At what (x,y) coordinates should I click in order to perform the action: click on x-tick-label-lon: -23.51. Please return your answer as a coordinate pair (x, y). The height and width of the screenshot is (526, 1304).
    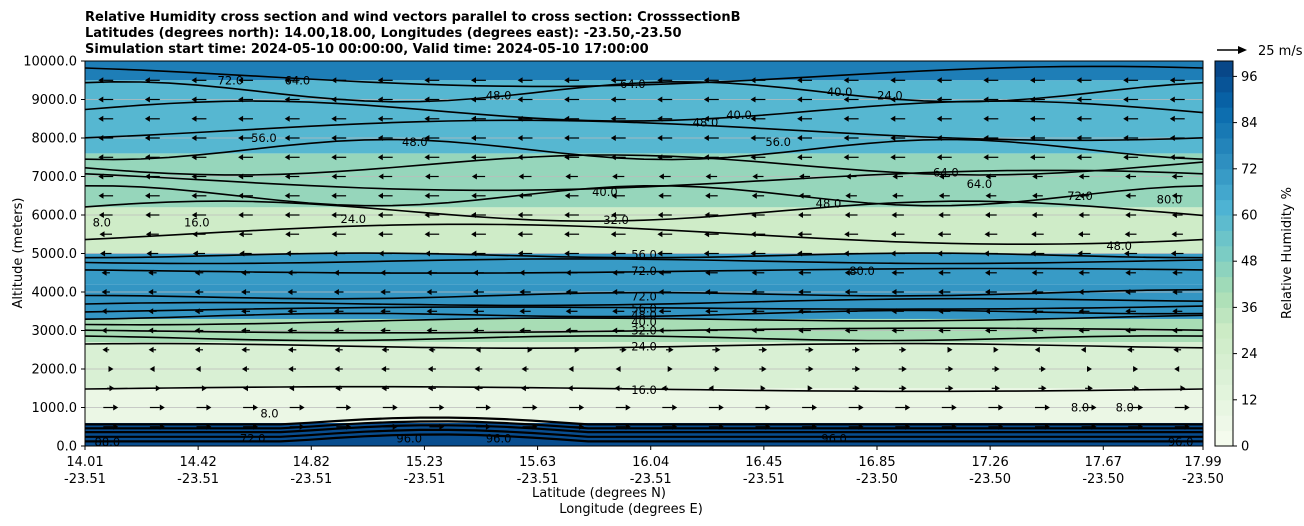
    Looking at the image, I should click on (764, 479).